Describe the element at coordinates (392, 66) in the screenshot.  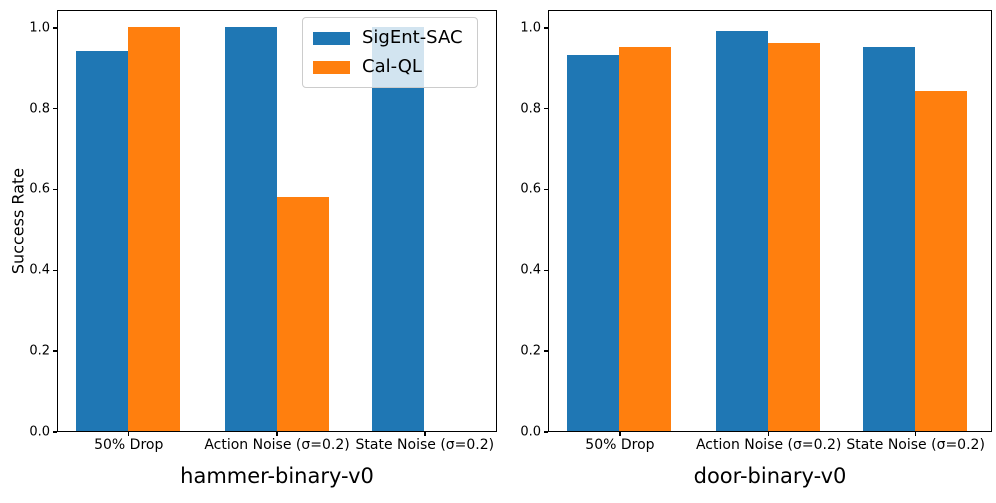
I see `legend-label-cal-ql: Cal-QL` at that location.